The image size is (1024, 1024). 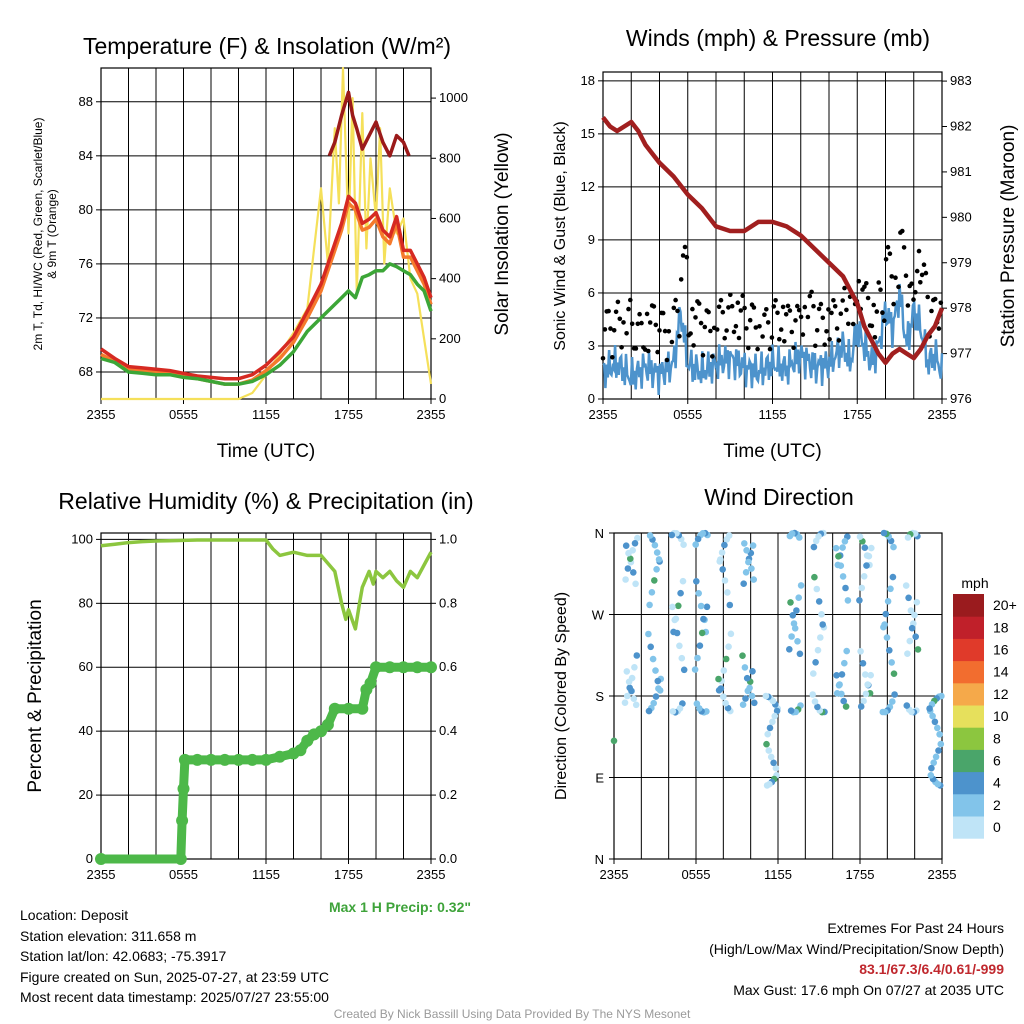 What do you see at coordinates (591, 398) in the screenshot?
I see `y-tick-label: 0` at bounding box center [591, 398].